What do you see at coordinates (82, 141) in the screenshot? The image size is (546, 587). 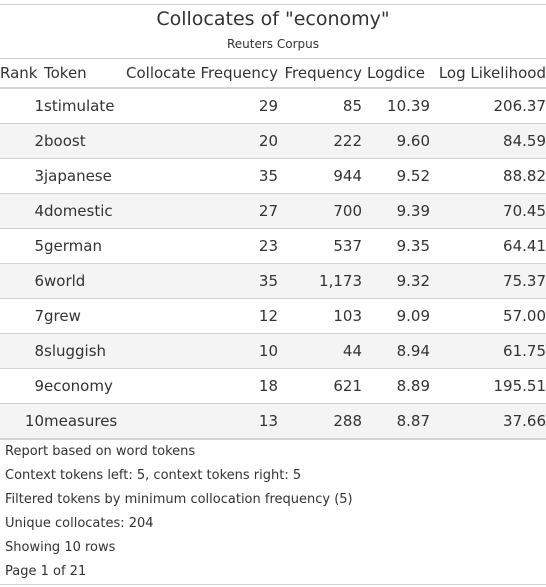 I see `cell-token: boost` at bounding box center [82, 141].